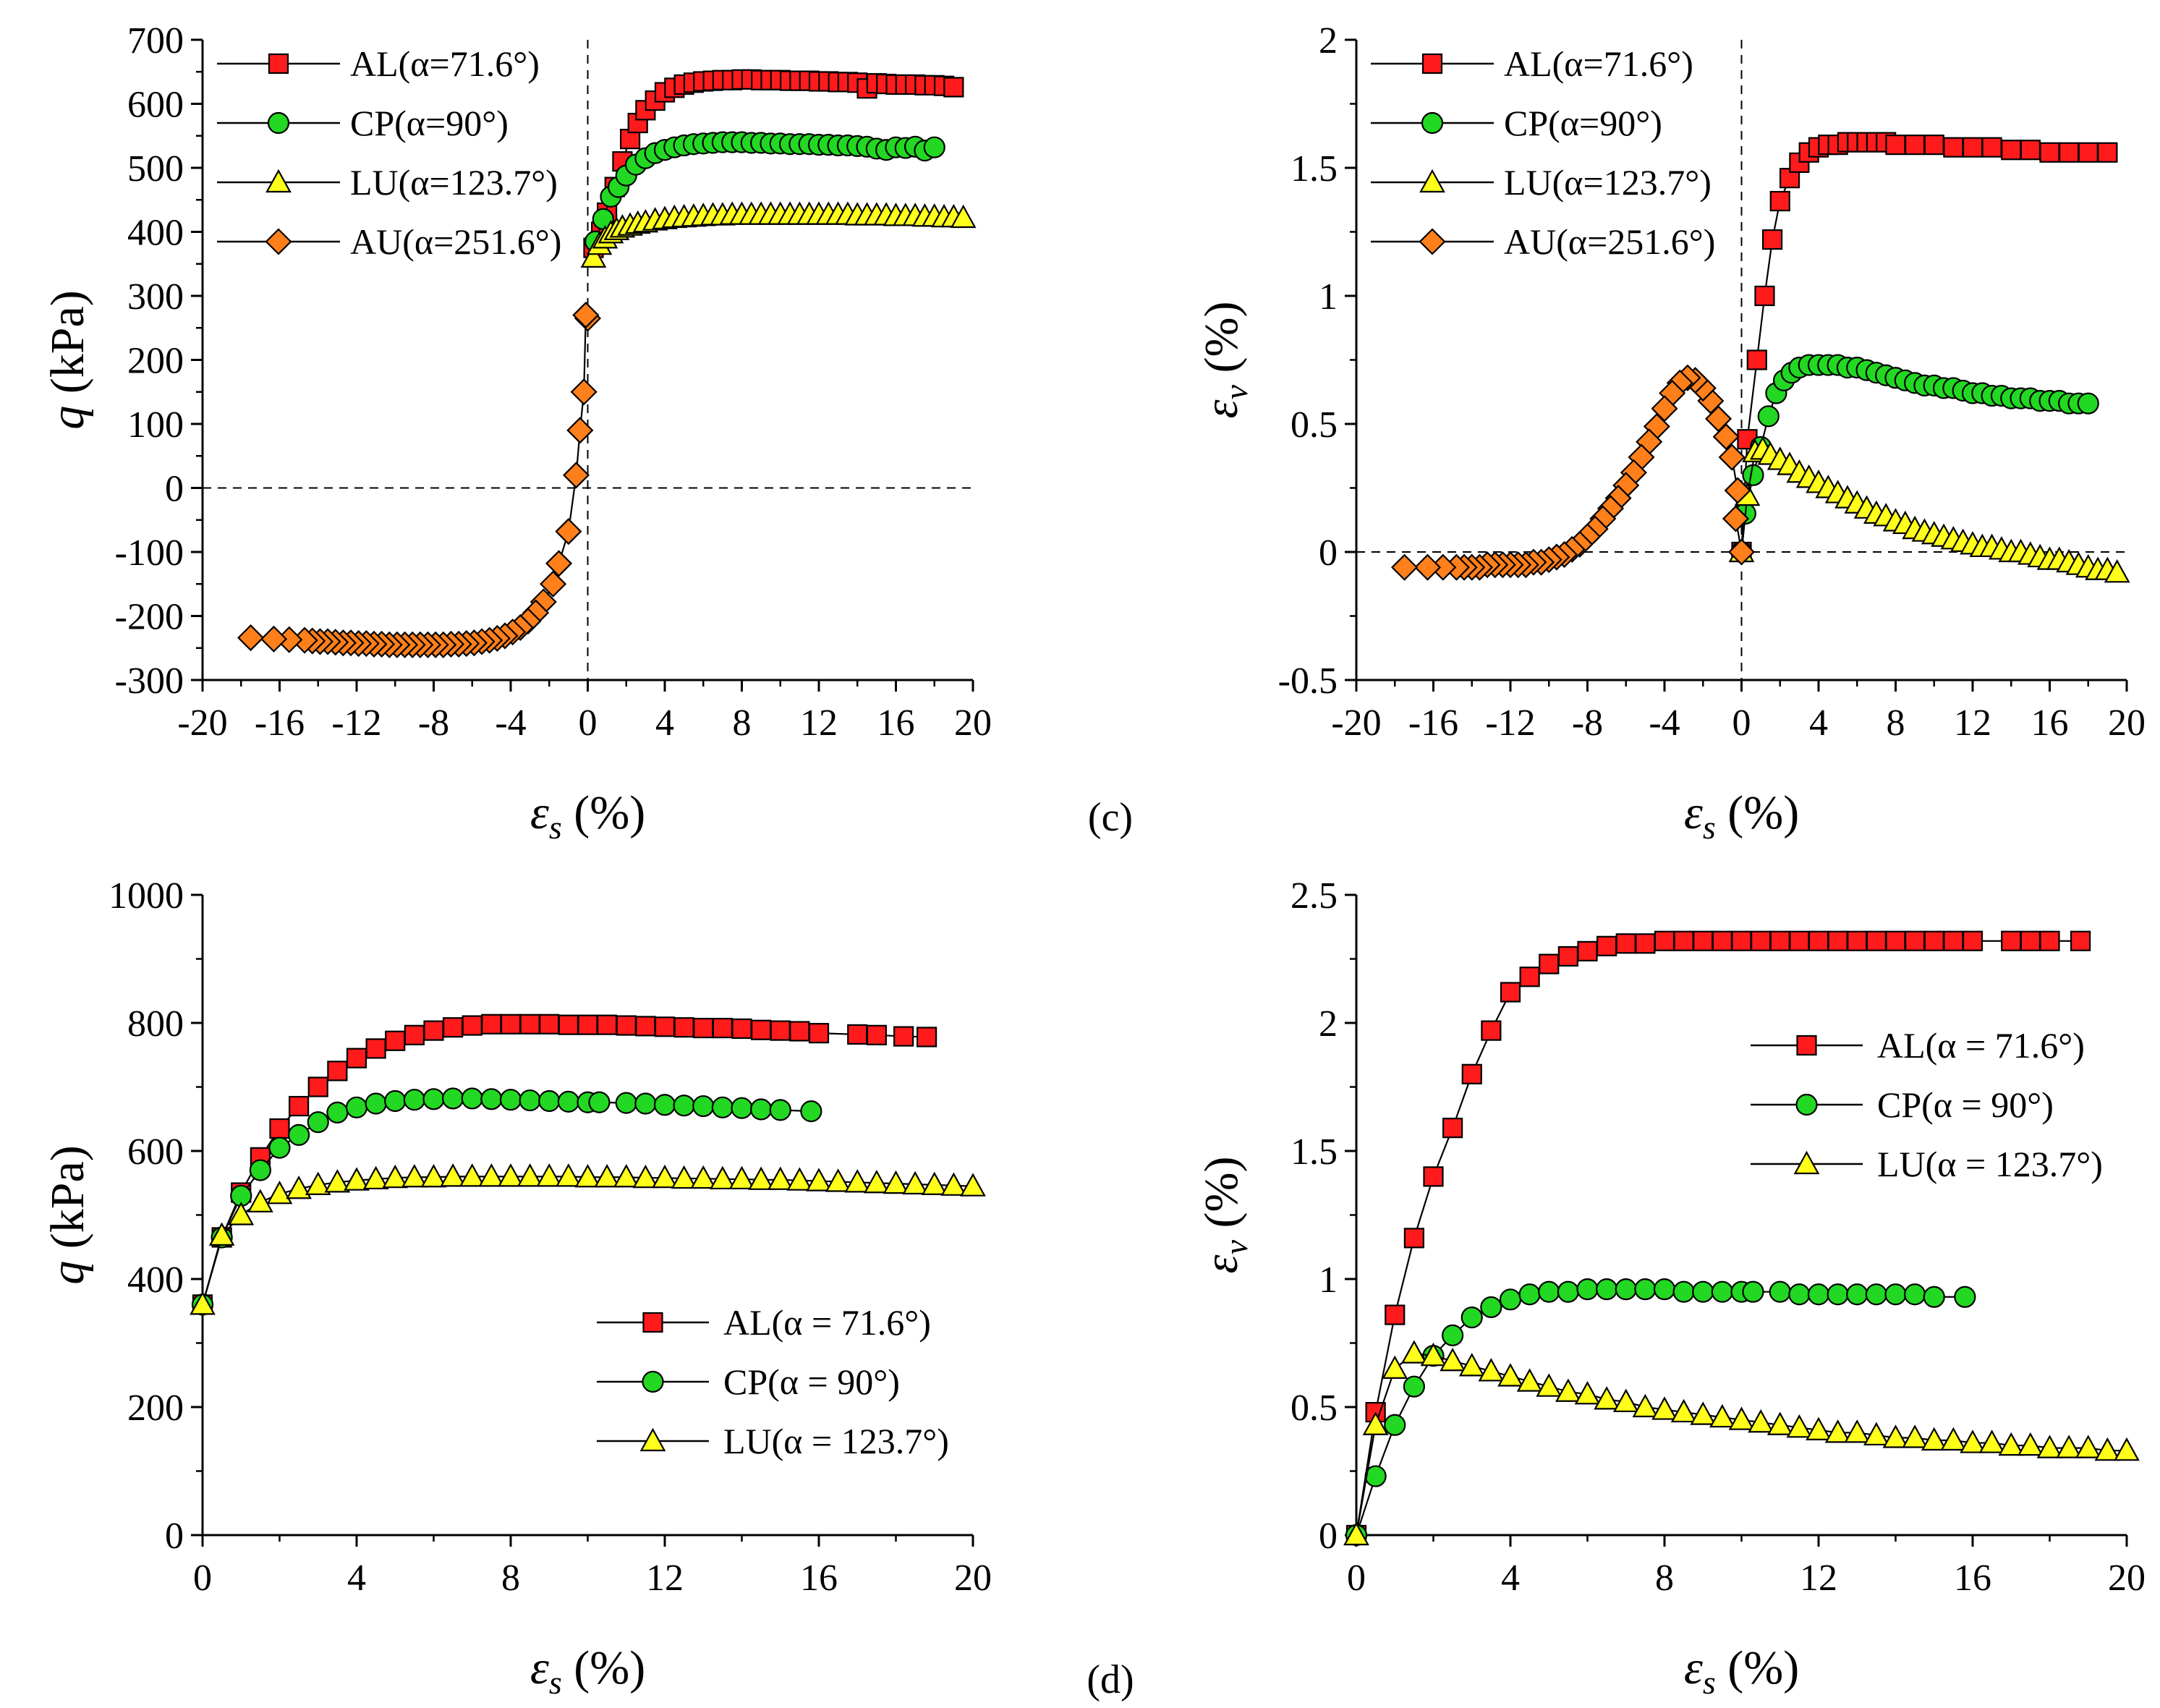 This screenshot has width=2160, height=1708. I want to click on x-tick-label: 8, so click(1664, 1578).